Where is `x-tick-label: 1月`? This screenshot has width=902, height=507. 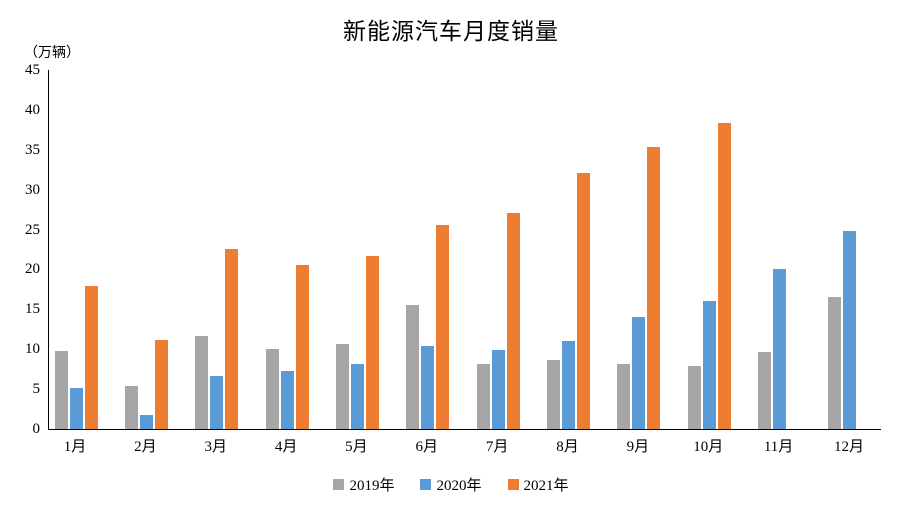 x-tick-label: 1月 is located at coordinates (75, 447).